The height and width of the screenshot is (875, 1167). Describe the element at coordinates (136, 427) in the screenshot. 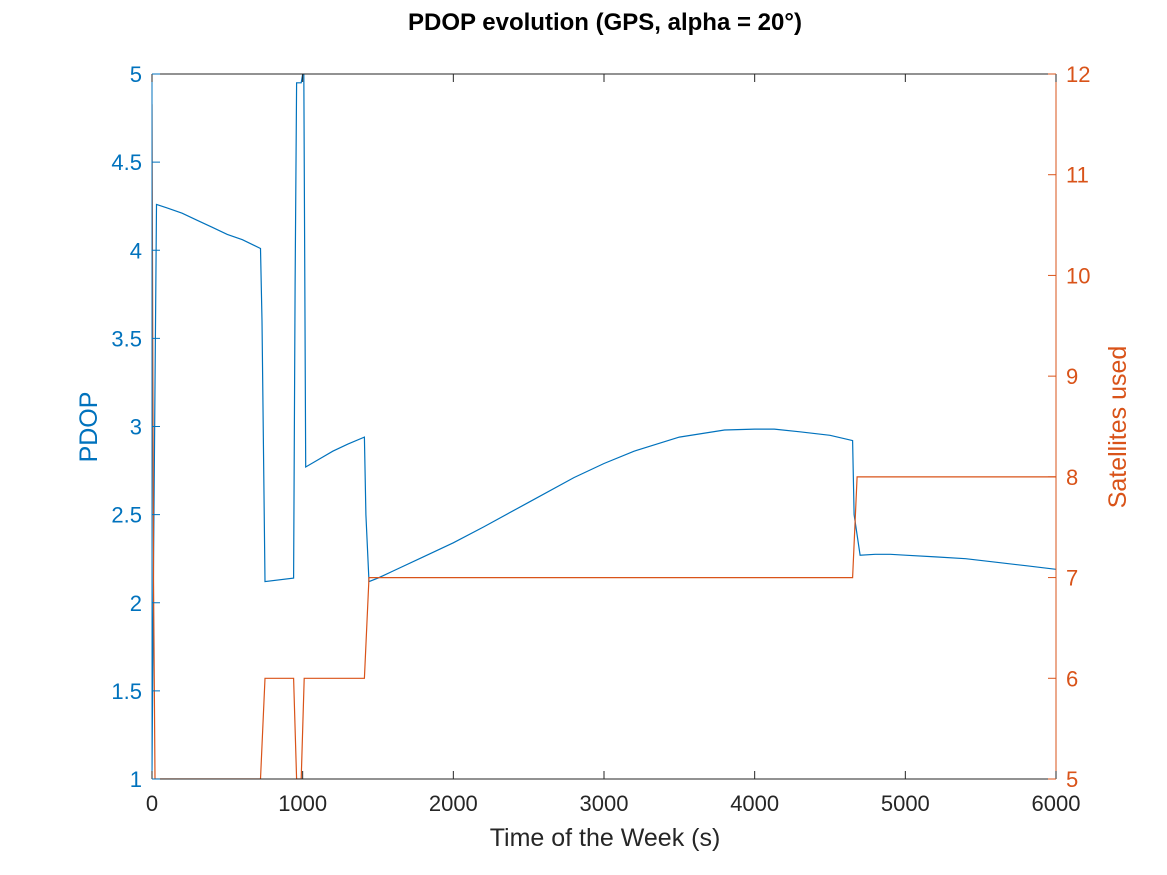

I see `y-left-tick-label: 3` at that location.